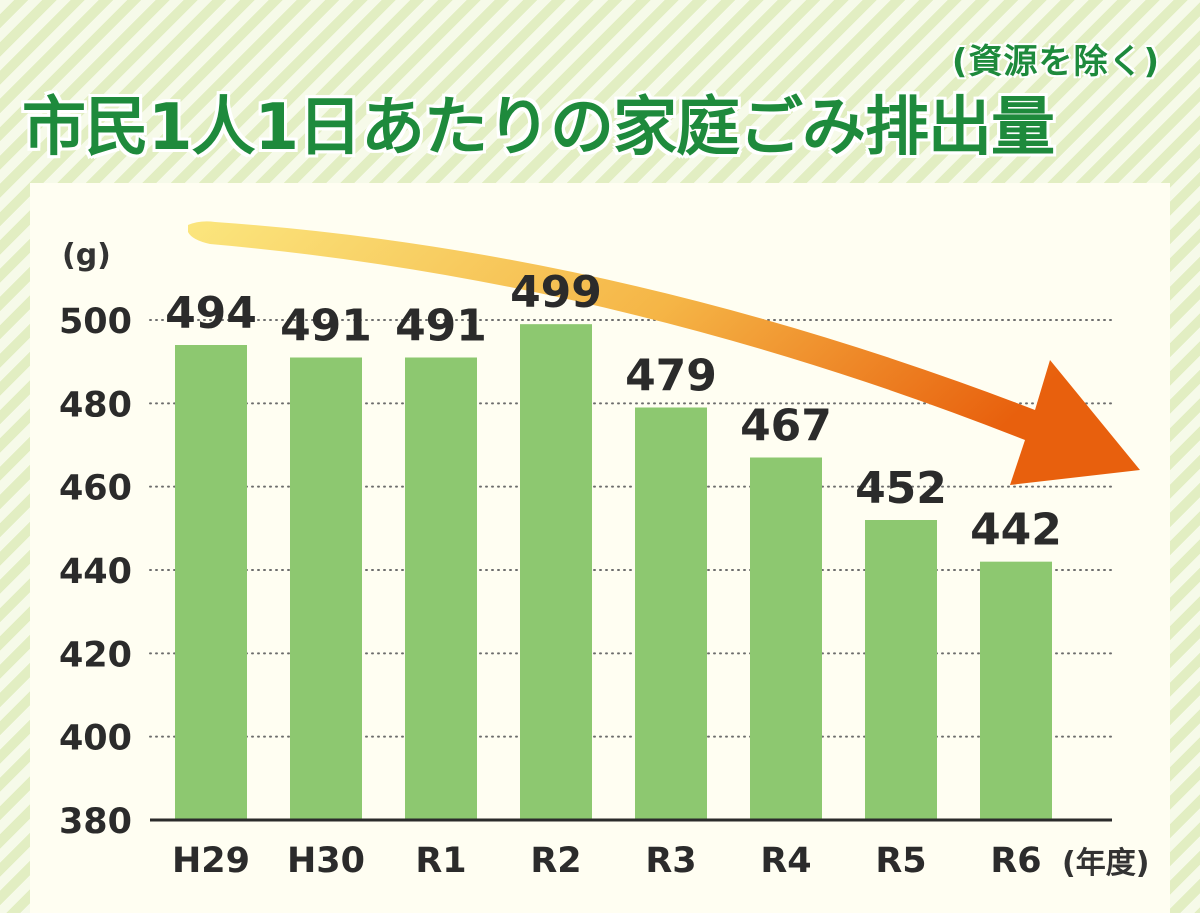  Describe the element at coordinates (211, 313) in the screenshot. I see `value-label-H29: 494` at that location.